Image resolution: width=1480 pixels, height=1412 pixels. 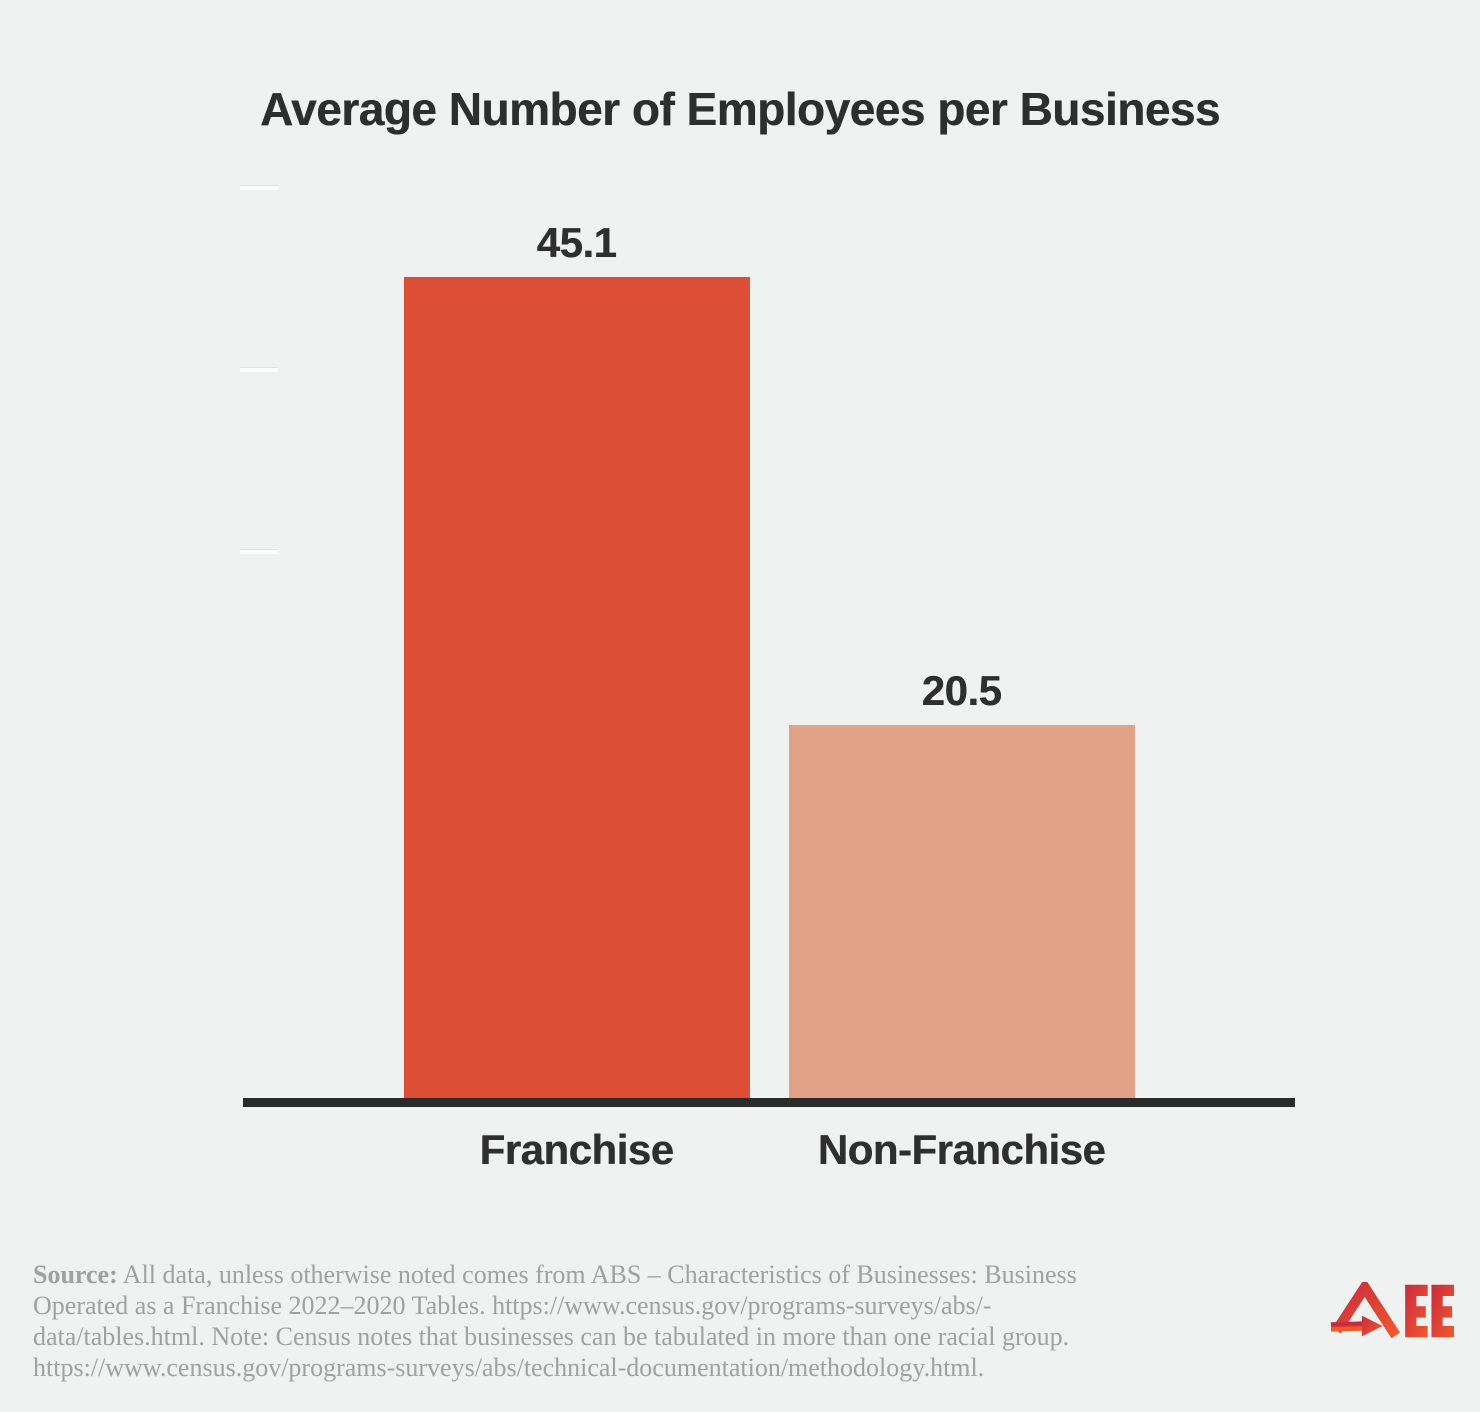 What do you see at coordinates (961, 911) in the screenshot?
I see `bar-non-franchise` at bounding box center [961, 911].